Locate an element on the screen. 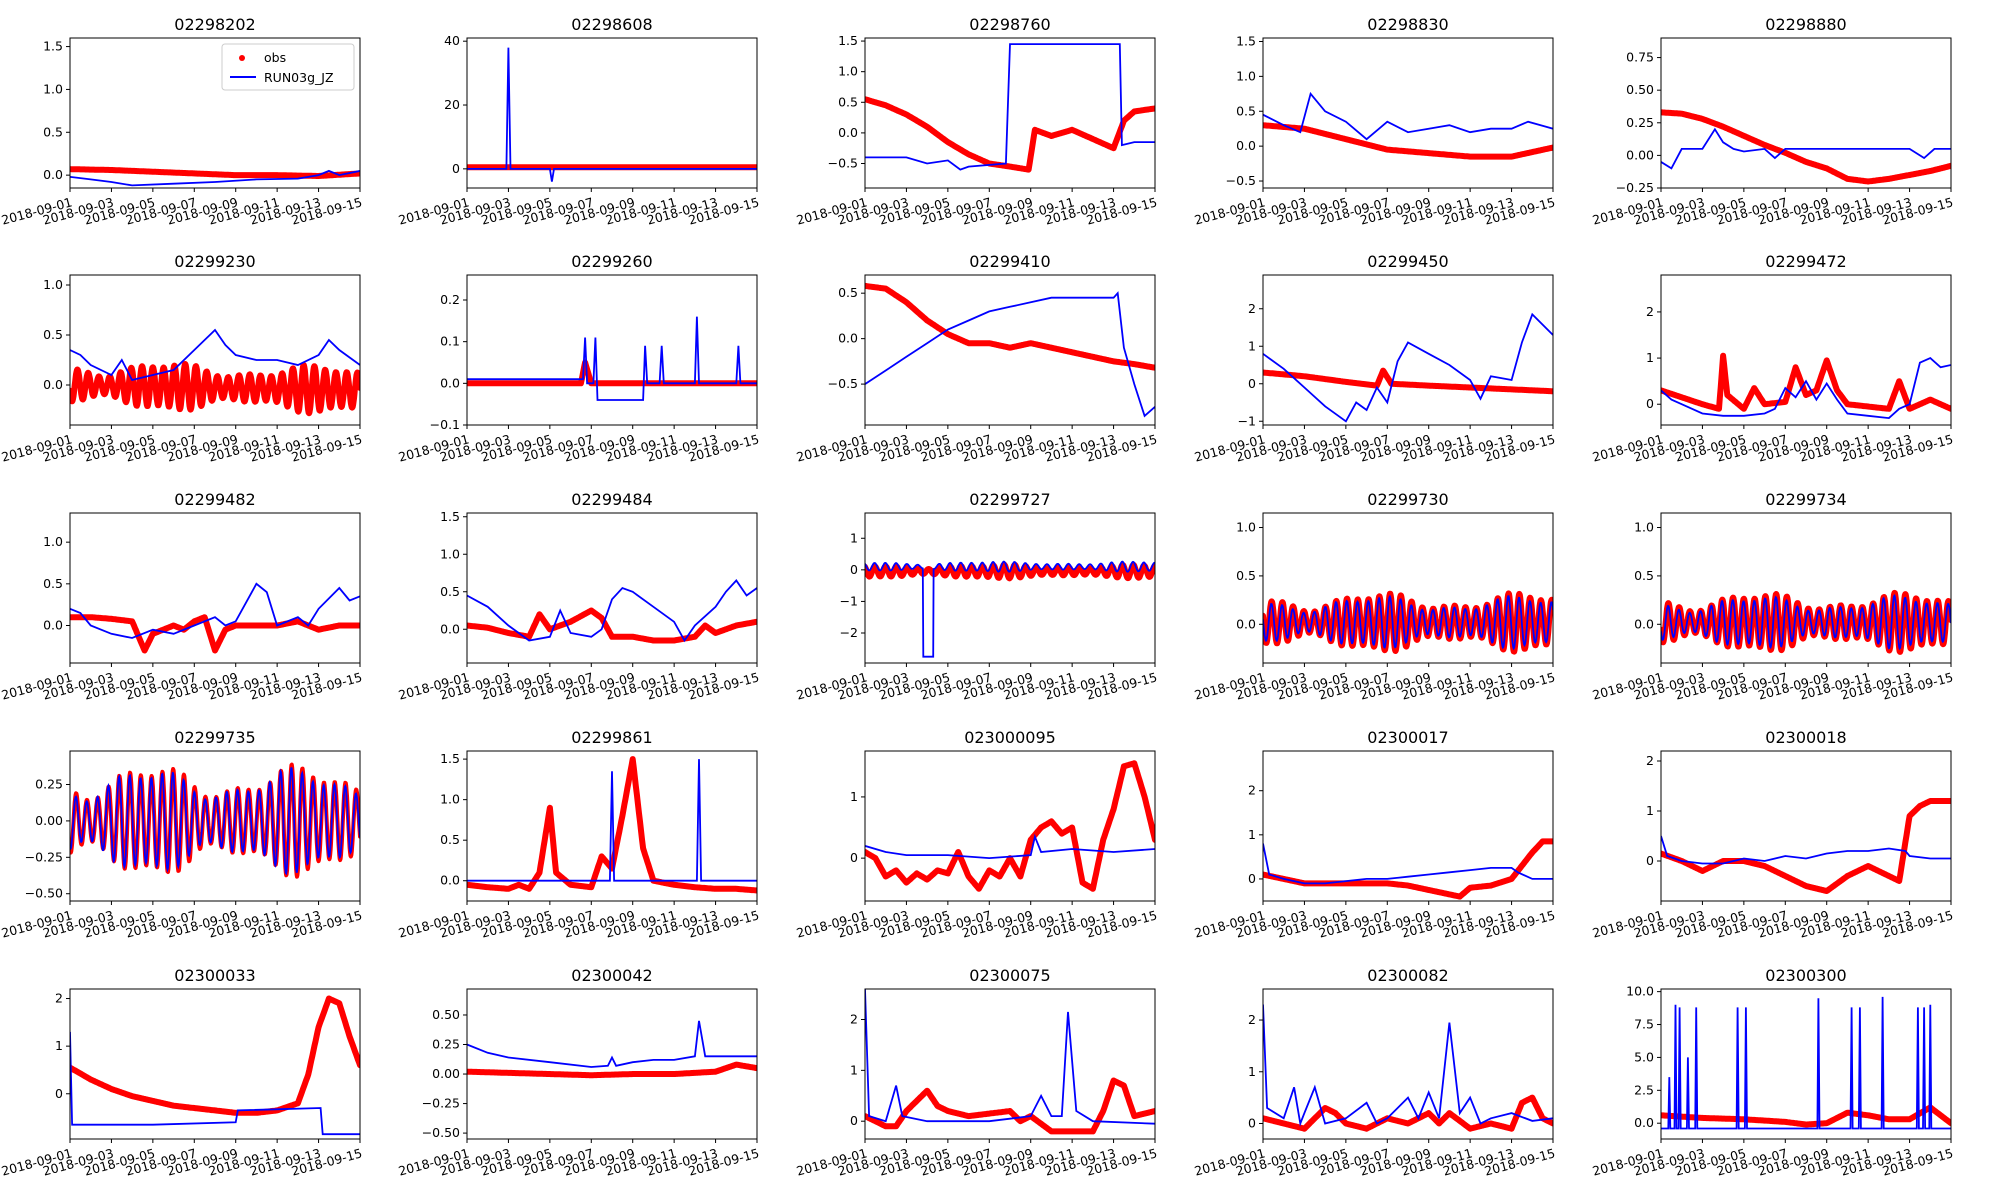  subplot-title: 02299727 is located at coordinates (1009, 499).